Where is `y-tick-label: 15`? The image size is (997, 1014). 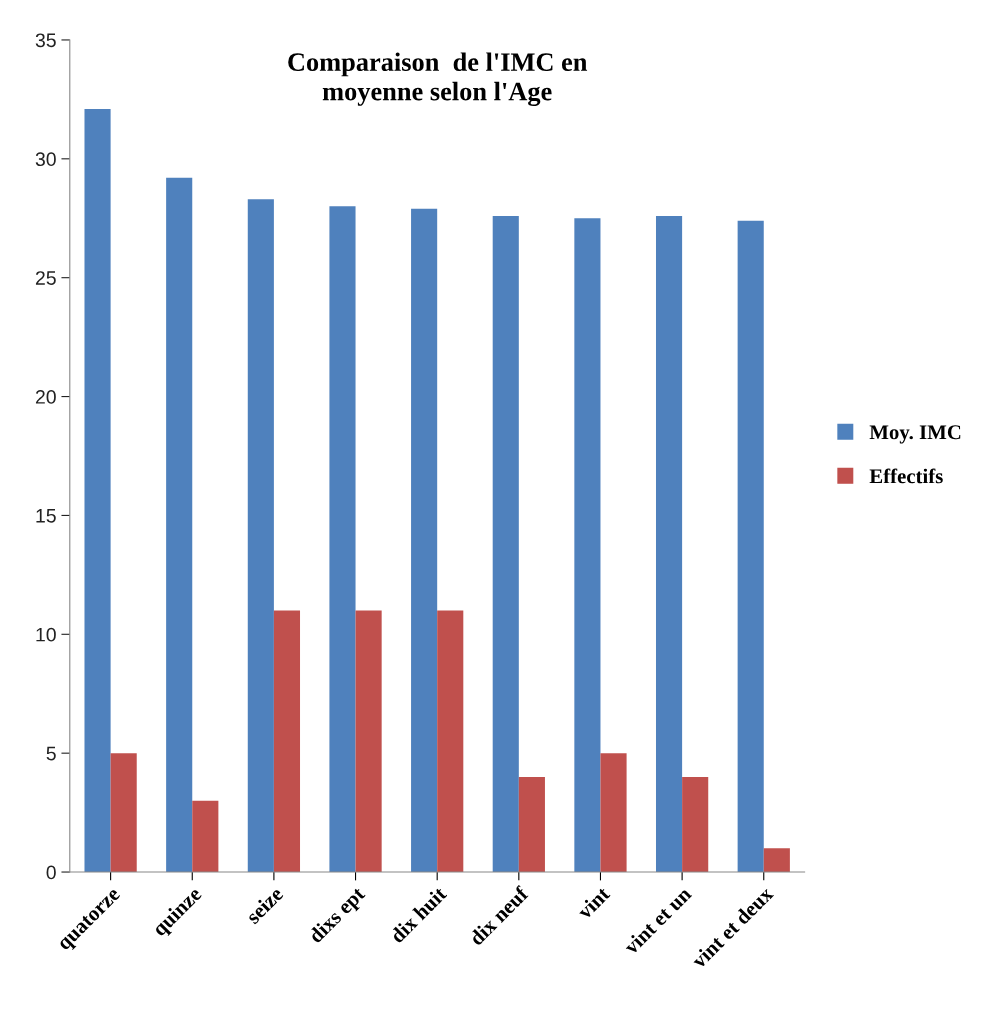 y-tick-label: 15 is located at coordinates (46, 516).